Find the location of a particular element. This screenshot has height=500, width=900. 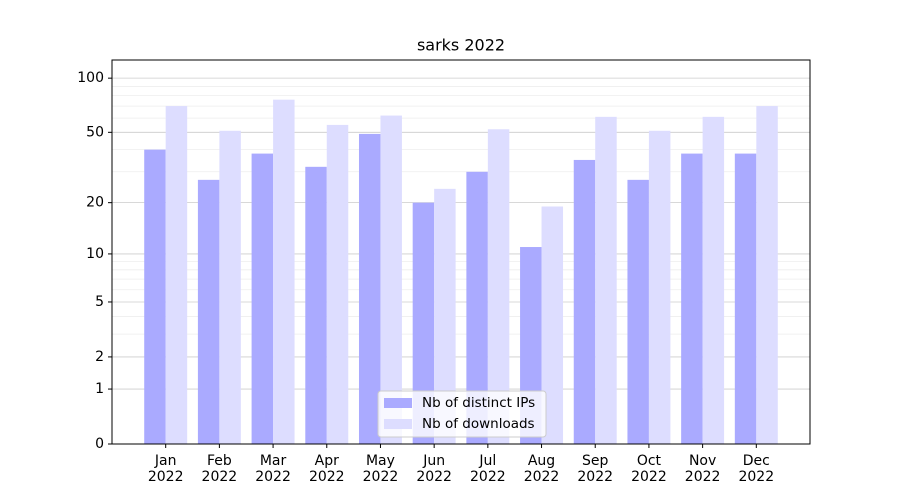

y-tick-label: 1 is located at coordinates (99, 389).